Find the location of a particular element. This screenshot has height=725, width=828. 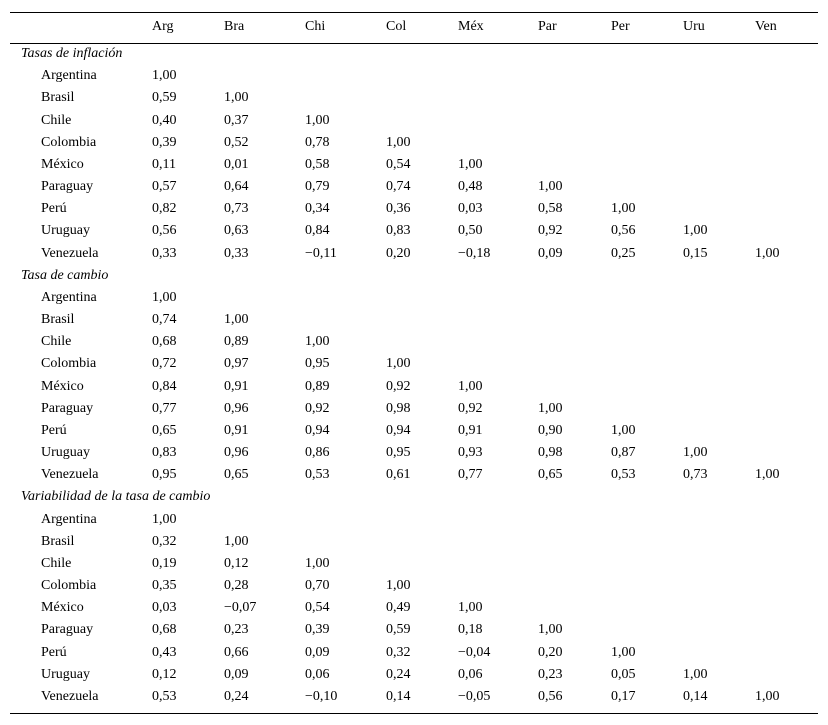

cell-value: 0,64 is located at coordinates (236, 187).